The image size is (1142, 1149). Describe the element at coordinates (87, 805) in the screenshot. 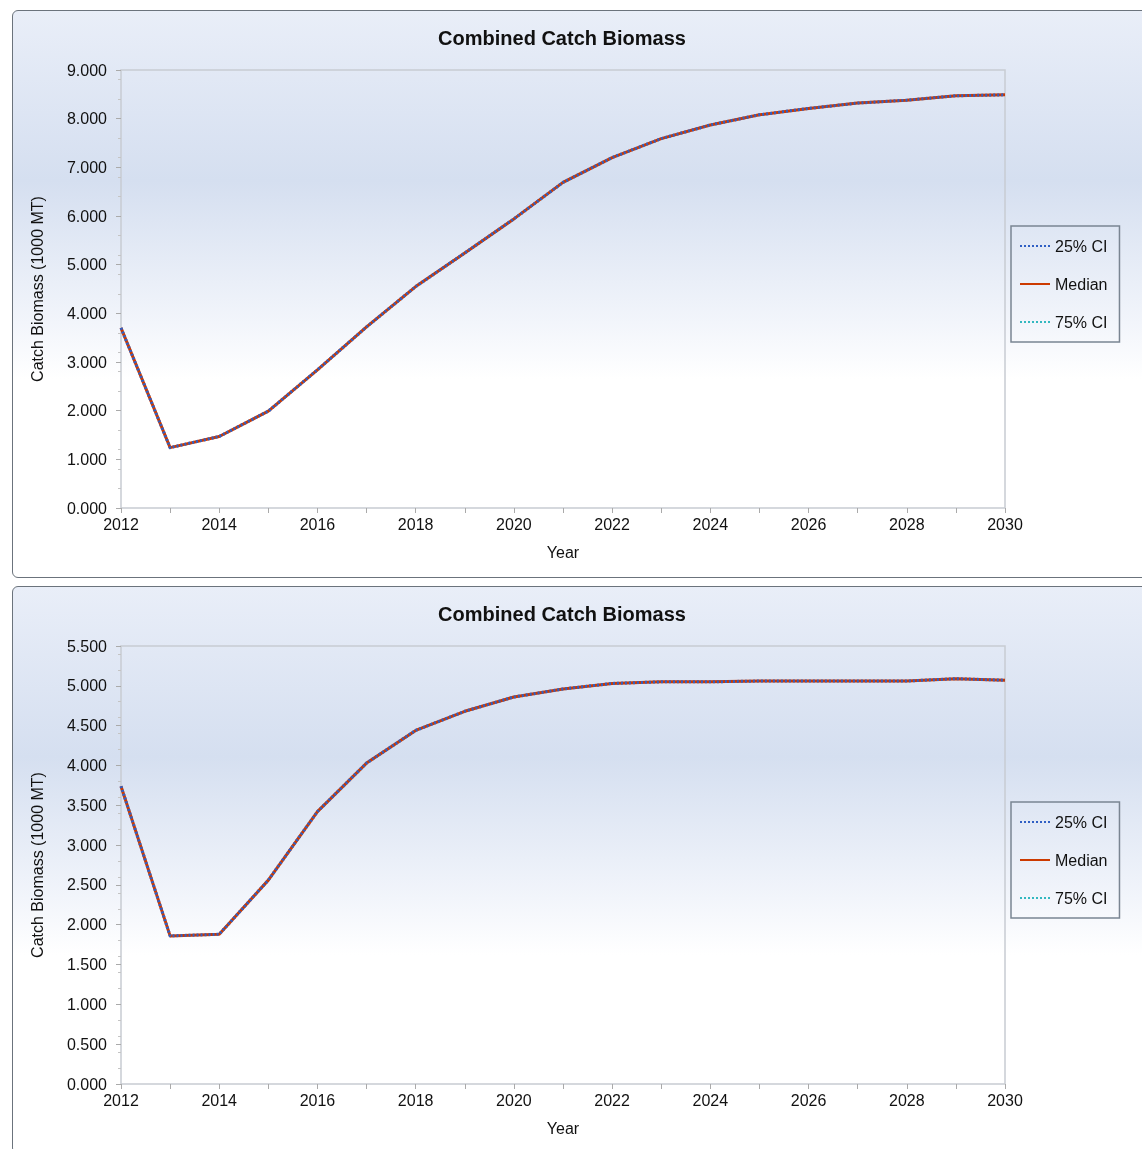

I see `y-tick-label: 3.500` at that location.